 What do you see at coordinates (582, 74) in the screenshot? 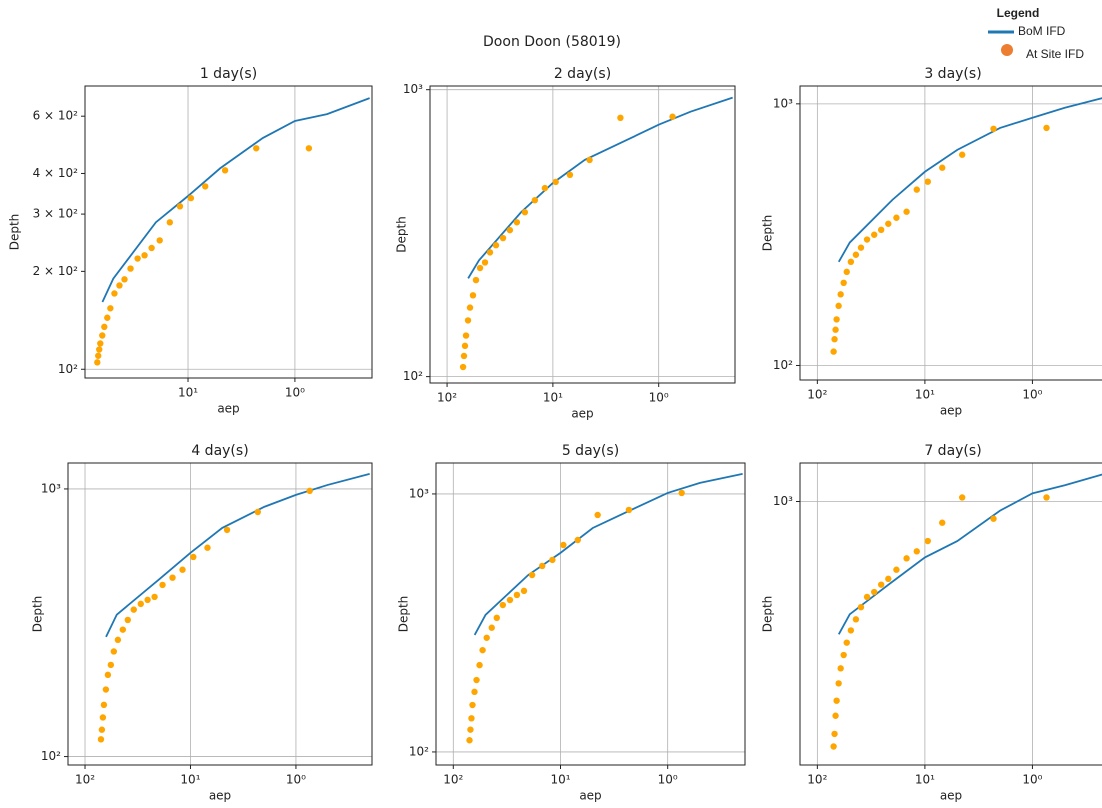
I see `subplot-title: 2 day(s)` at bounding box center [582, 74].